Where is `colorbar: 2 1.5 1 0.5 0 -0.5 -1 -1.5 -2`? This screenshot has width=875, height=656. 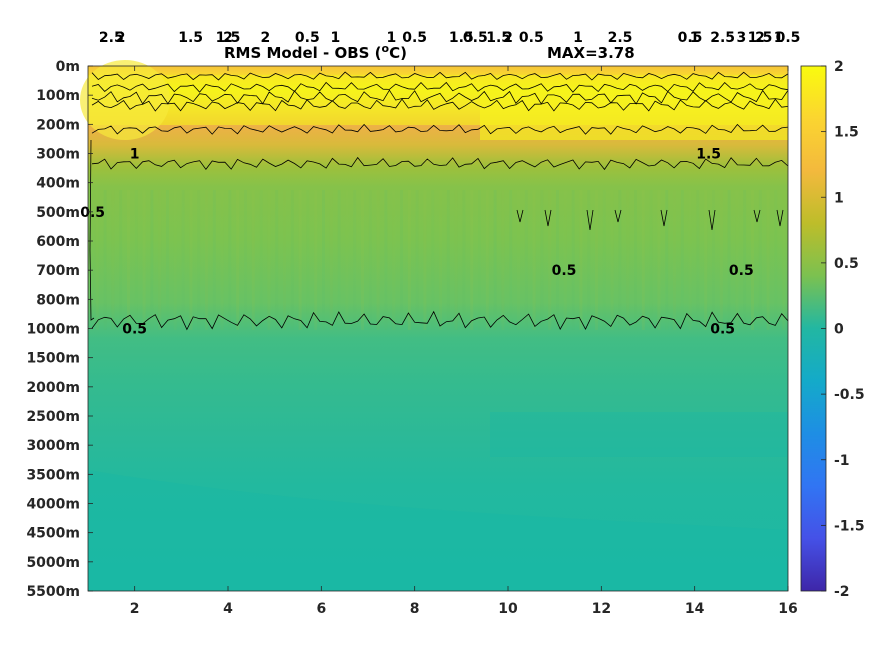
colorbar: 2 1.5 1 0.5 0 -0.5 -1 -1.5 -2 is located at coordinates (832, 329).